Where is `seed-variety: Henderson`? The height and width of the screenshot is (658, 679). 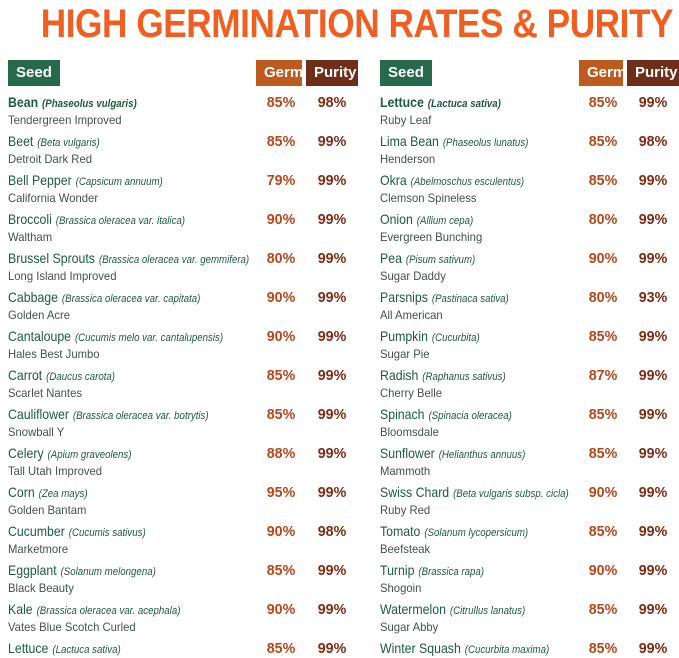 seed-variety: Henderson is located at coordinates (408, 159).